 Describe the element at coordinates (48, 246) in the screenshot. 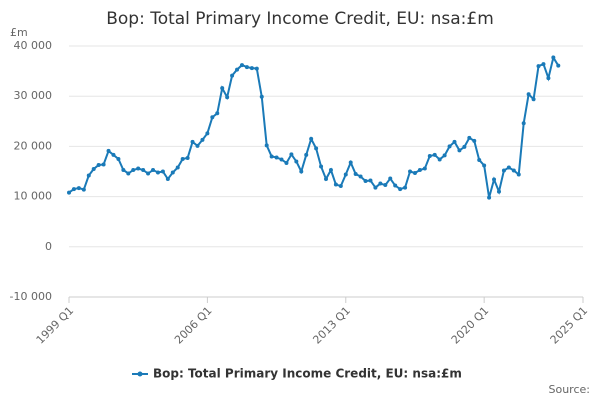

I see `y-tick-label: 0` at that location.